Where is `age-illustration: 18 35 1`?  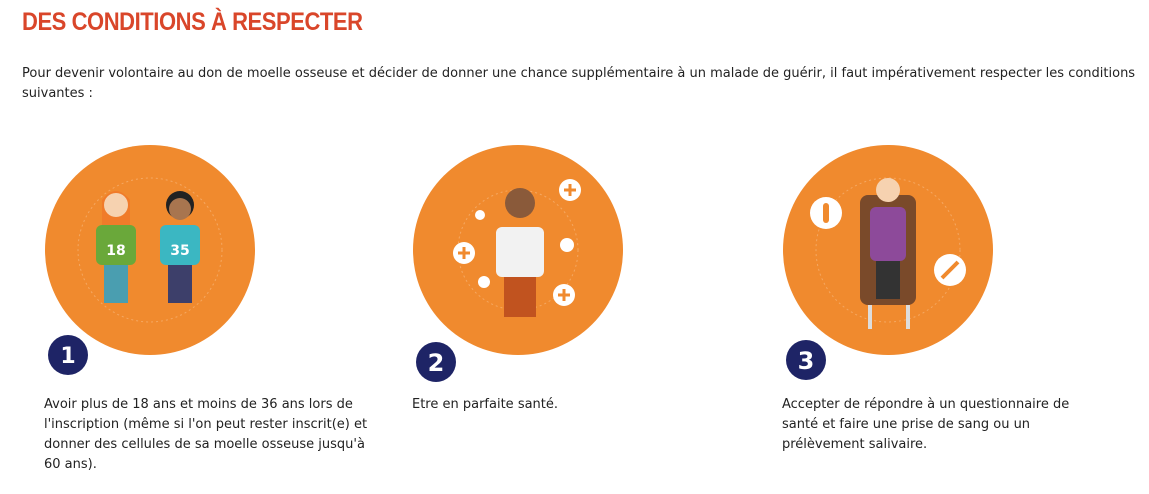
age-illustration: 18 35 1 is located at coordinates (150, 260).